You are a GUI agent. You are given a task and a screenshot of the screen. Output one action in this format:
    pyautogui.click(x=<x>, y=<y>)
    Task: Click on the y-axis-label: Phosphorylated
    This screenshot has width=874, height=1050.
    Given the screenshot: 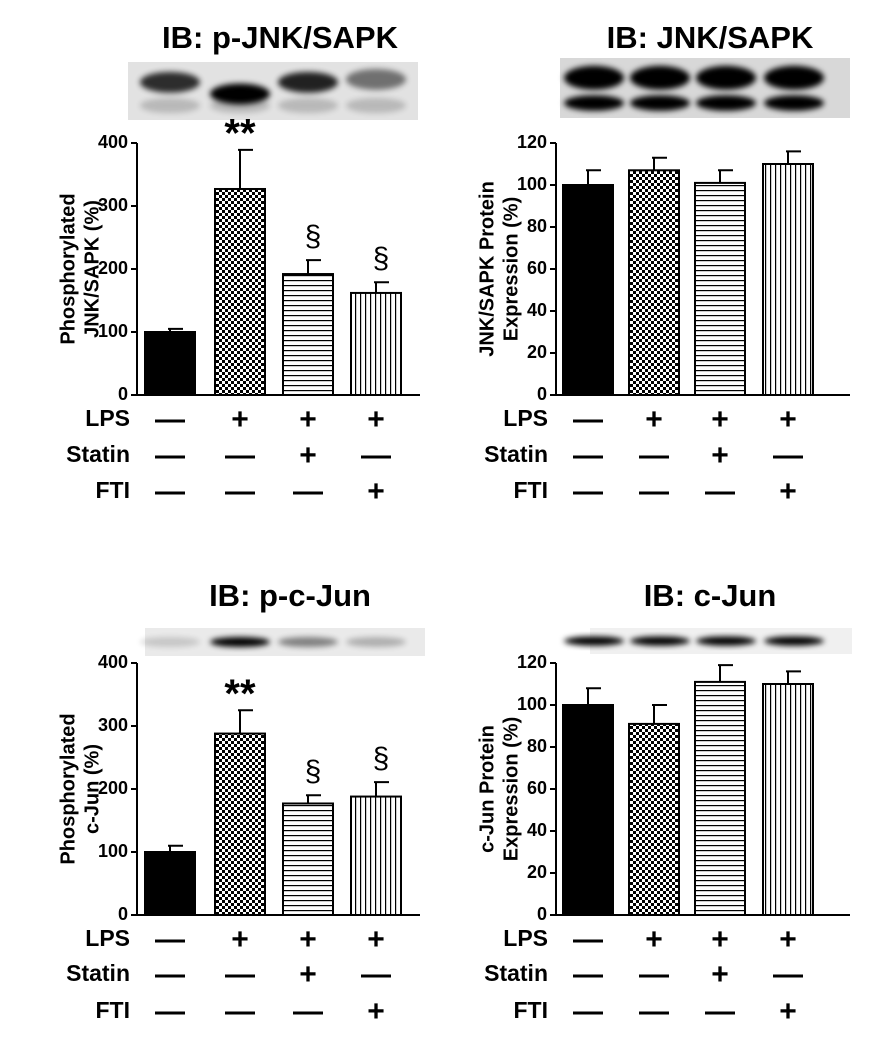 What is the action you would take?
    pyautogui.click(x=68, y=788)
    